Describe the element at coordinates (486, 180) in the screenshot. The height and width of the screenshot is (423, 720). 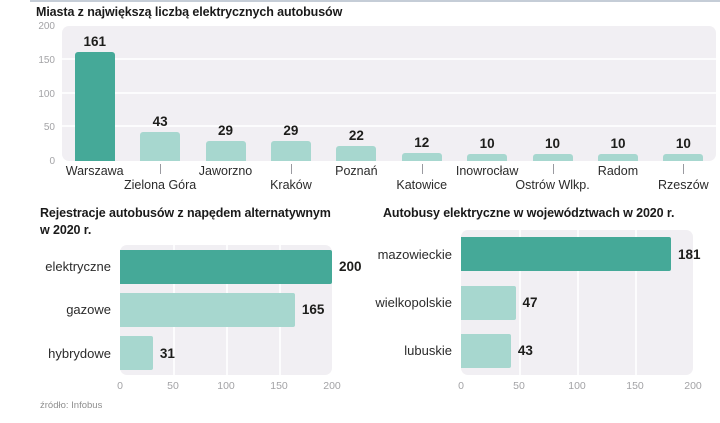
I see `x-label-slot-inowroc-aw: Inowrocław` at that location.